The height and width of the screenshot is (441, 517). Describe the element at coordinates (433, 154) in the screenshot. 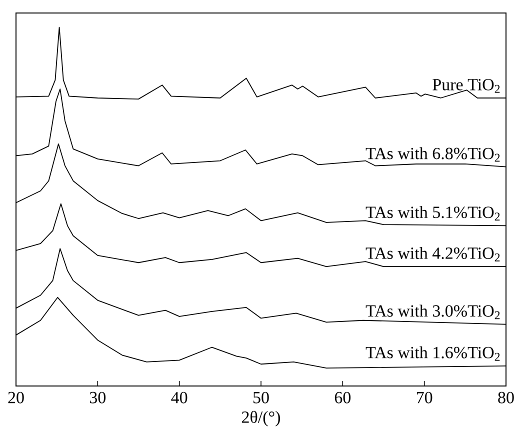

I see `series-label: TAs with 6.8%TiO$_{2}$` at that location.